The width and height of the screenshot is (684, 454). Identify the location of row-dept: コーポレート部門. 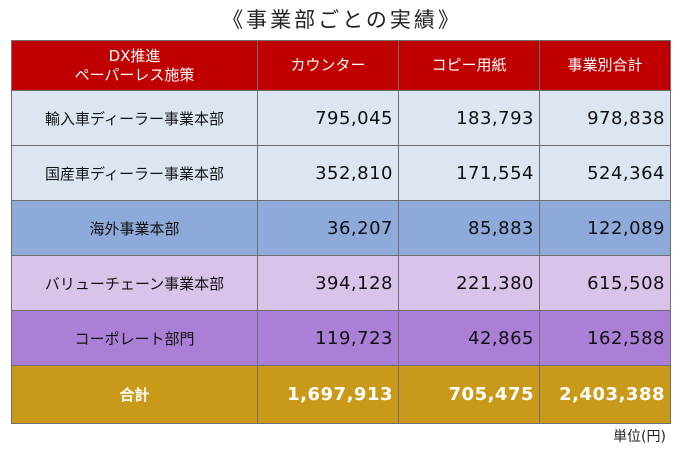
(134, 338).